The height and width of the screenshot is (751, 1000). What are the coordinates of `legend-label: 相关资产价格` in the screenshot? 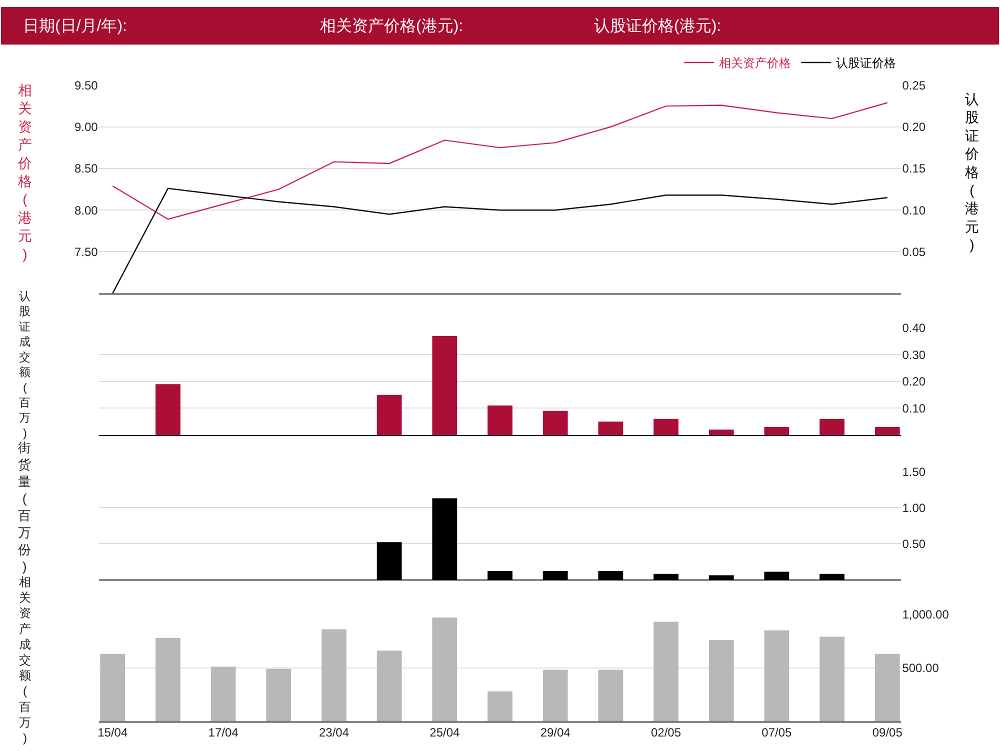 It's located at (755, 63).